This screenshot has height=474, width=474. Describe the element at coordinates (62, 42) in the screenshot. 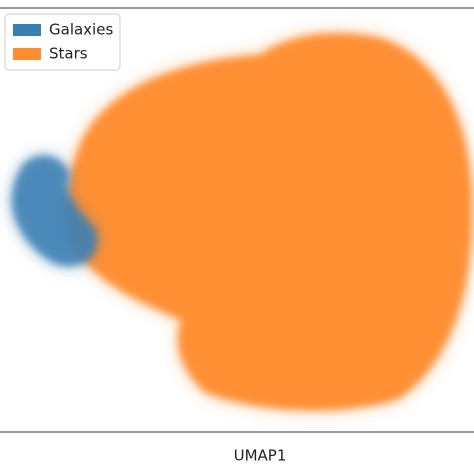

I see `legend: Galaxies Stars` at that location.